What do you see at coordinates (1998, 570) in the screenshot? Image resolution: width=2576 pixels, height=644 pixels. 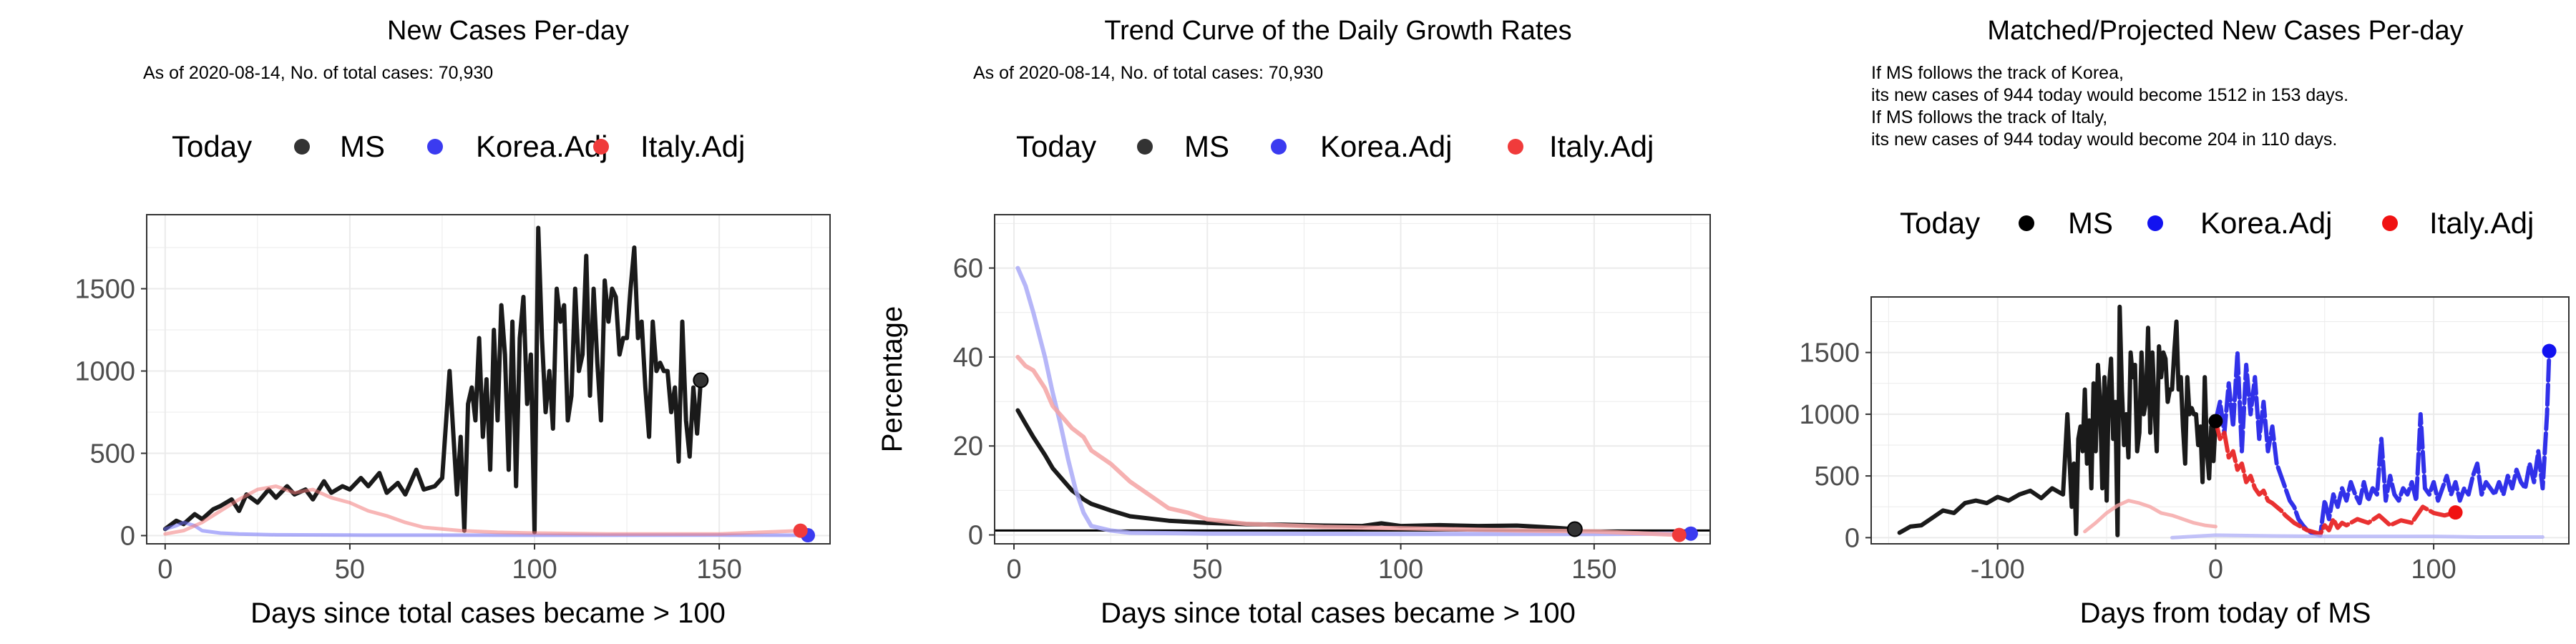 I see `x-tick-label: -100` at bounding box center [1998, 570].